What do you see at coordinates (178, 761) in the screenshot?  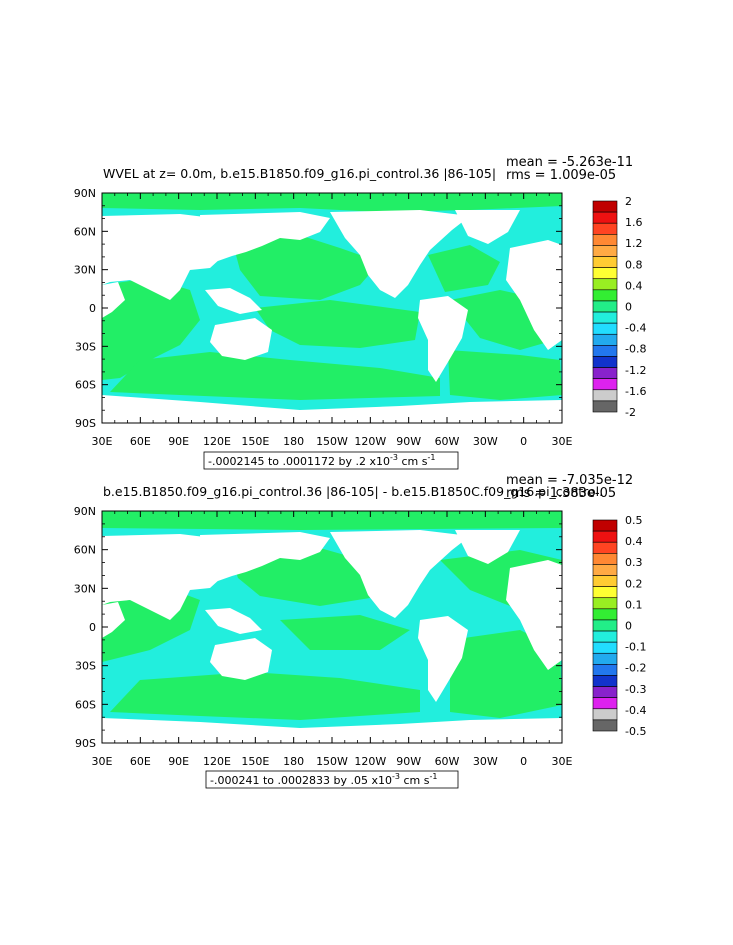 I see `lon-label: 90E` at bounding box center [178, 761].